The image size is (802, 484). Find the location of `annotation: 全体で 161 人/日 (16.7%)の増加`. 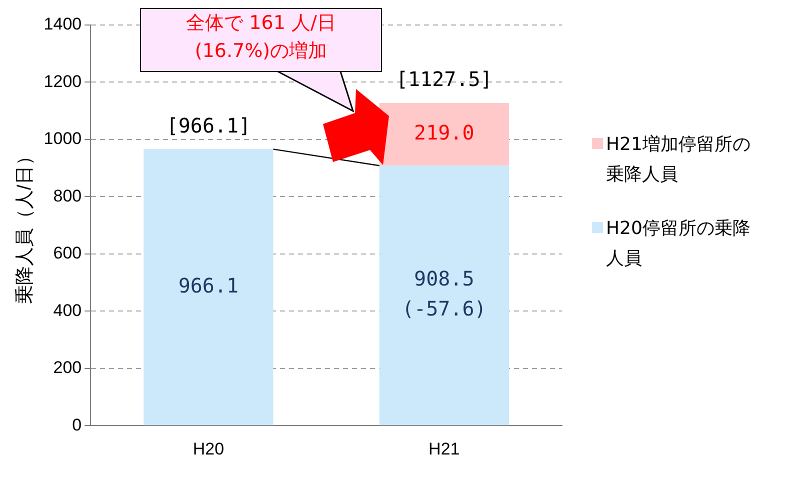

annotation: 全体で 161 人/日 (16.7%)の増加 is located at coordinates (261, 40).